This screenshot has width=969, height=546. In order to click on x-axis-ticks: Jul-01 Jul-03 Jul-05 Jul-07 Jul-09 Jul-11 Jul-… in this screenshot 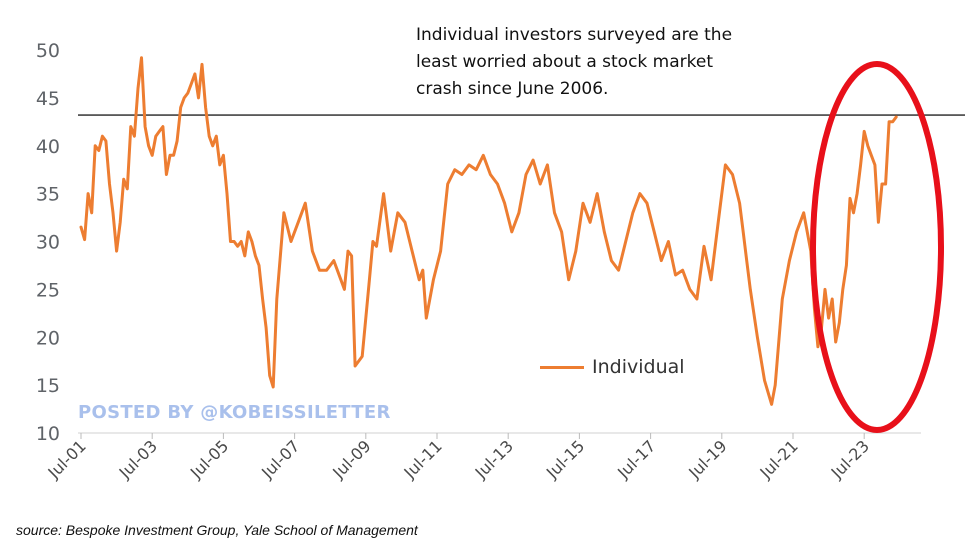, I will do `click(458, 458)`.